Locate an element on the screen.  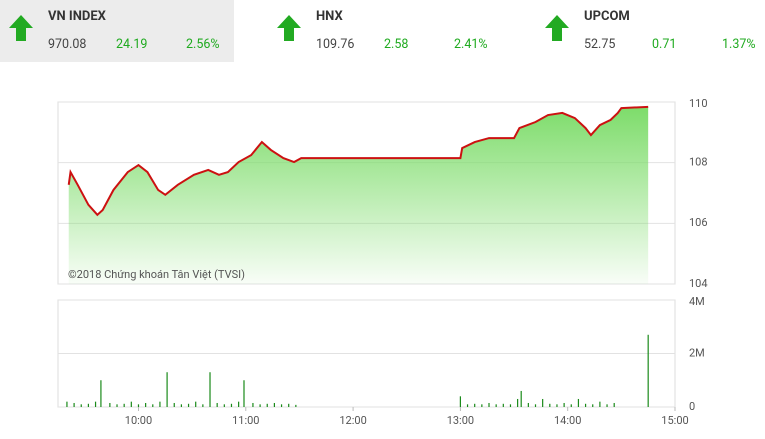
y-tick-label: 4M is located at coordinates (697, 301).